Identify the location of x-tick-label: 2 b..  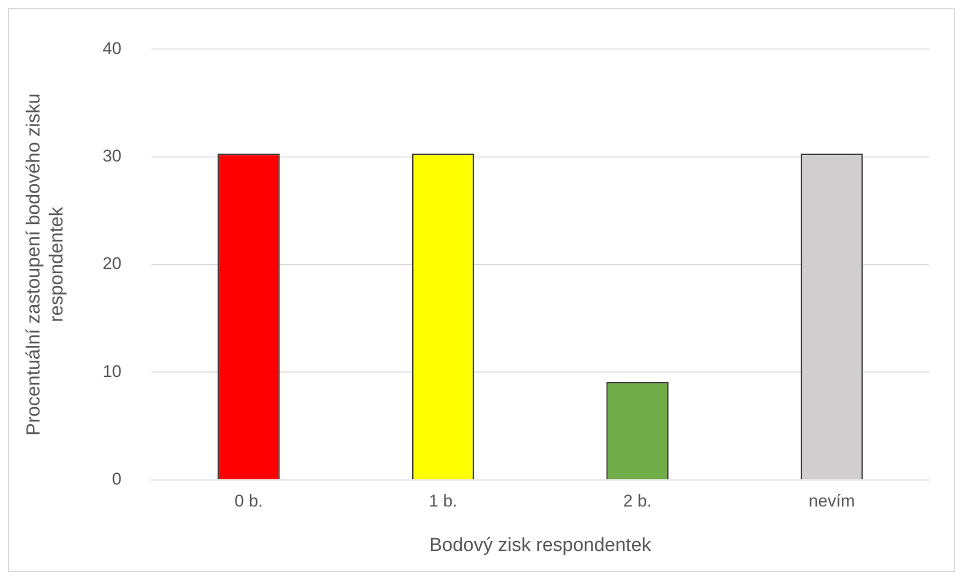
(637, 501).